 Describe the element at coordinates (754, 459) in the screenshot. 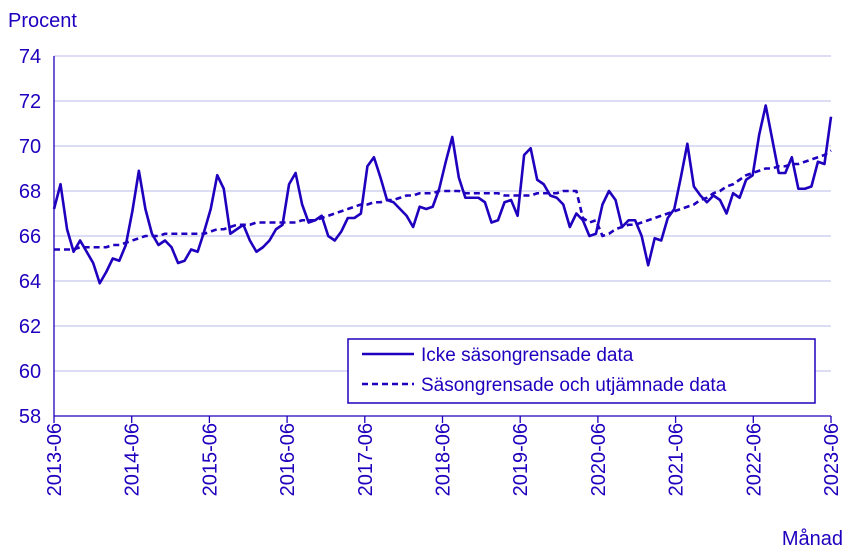

I see `x-tick-label: 2022-06` at that location.